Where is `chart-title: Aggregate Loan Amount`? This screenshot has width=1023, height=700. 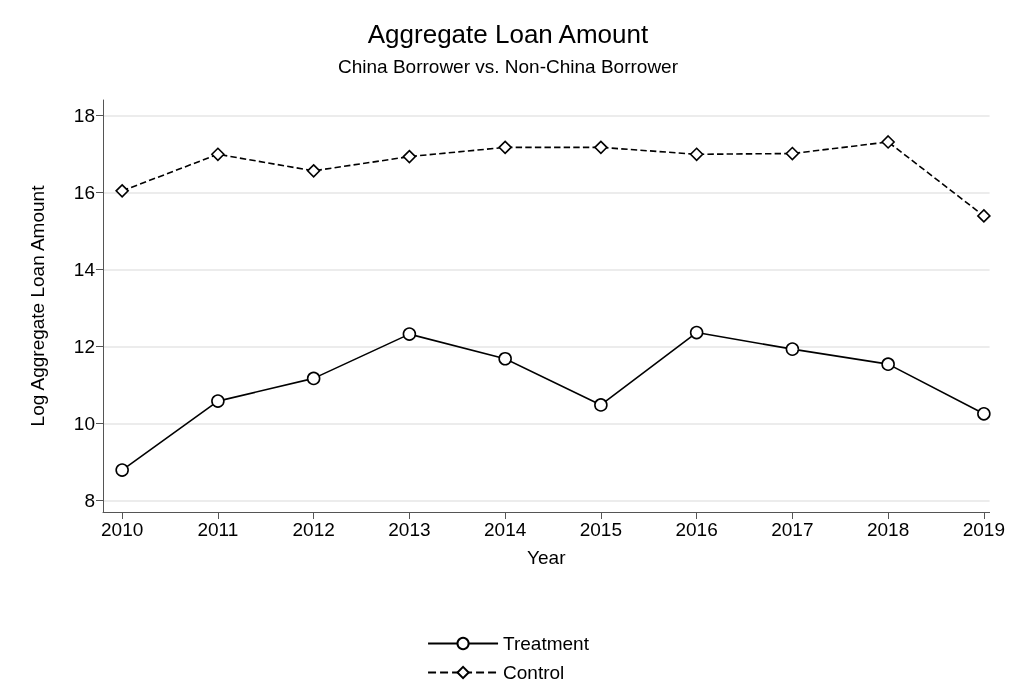 chart-title: Aggregate Loan Amount is located at coordinates (508, 34).